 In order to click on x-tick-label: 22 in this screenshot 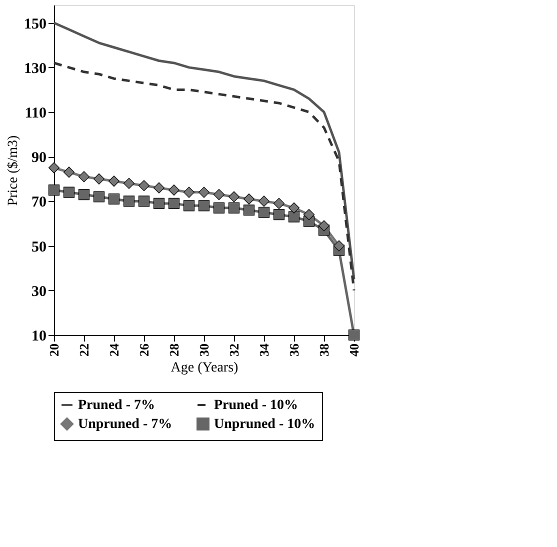, I will do `click(84, 350)`.